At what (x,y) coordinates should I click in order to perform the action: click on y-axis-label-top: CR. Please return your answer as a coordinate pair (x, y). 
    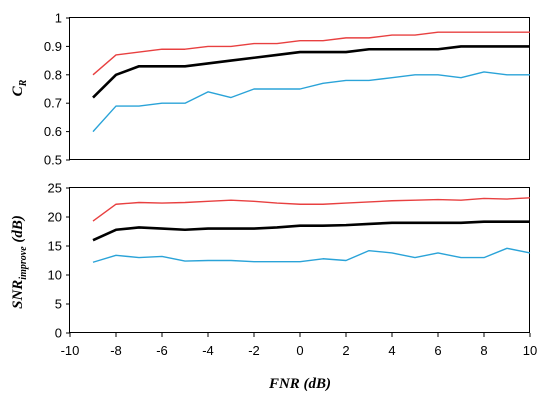
    Looking at the image, I should click on (19, 87).